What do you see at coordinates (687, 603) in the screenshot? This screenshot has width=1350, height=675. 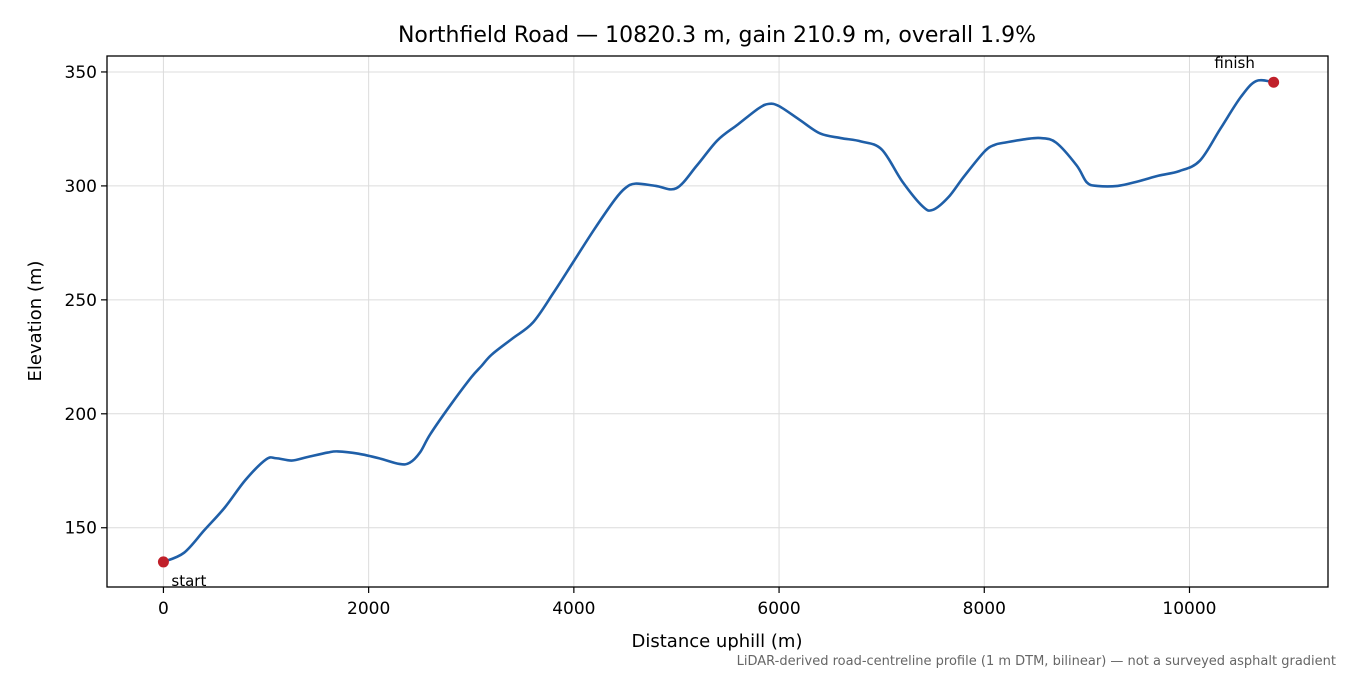 I see `x-axis-ticks: 0 2000 4000 6000 8000 10000` at bounding box center [687, 603].